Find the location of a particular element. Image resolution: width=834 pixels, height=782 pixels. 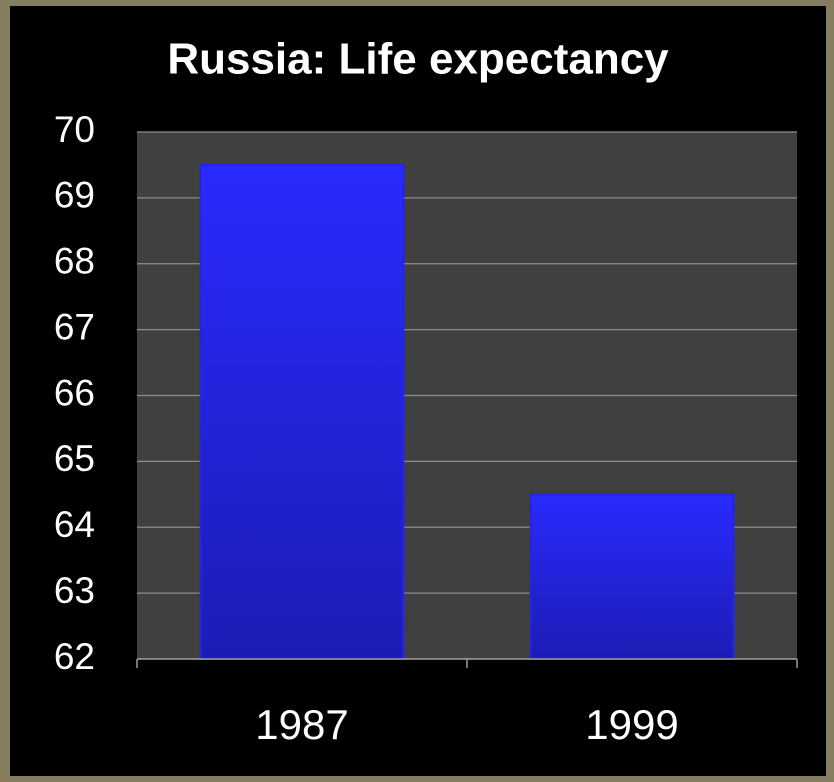

y-tick-label: 64 is located at coordinates (74, 524).